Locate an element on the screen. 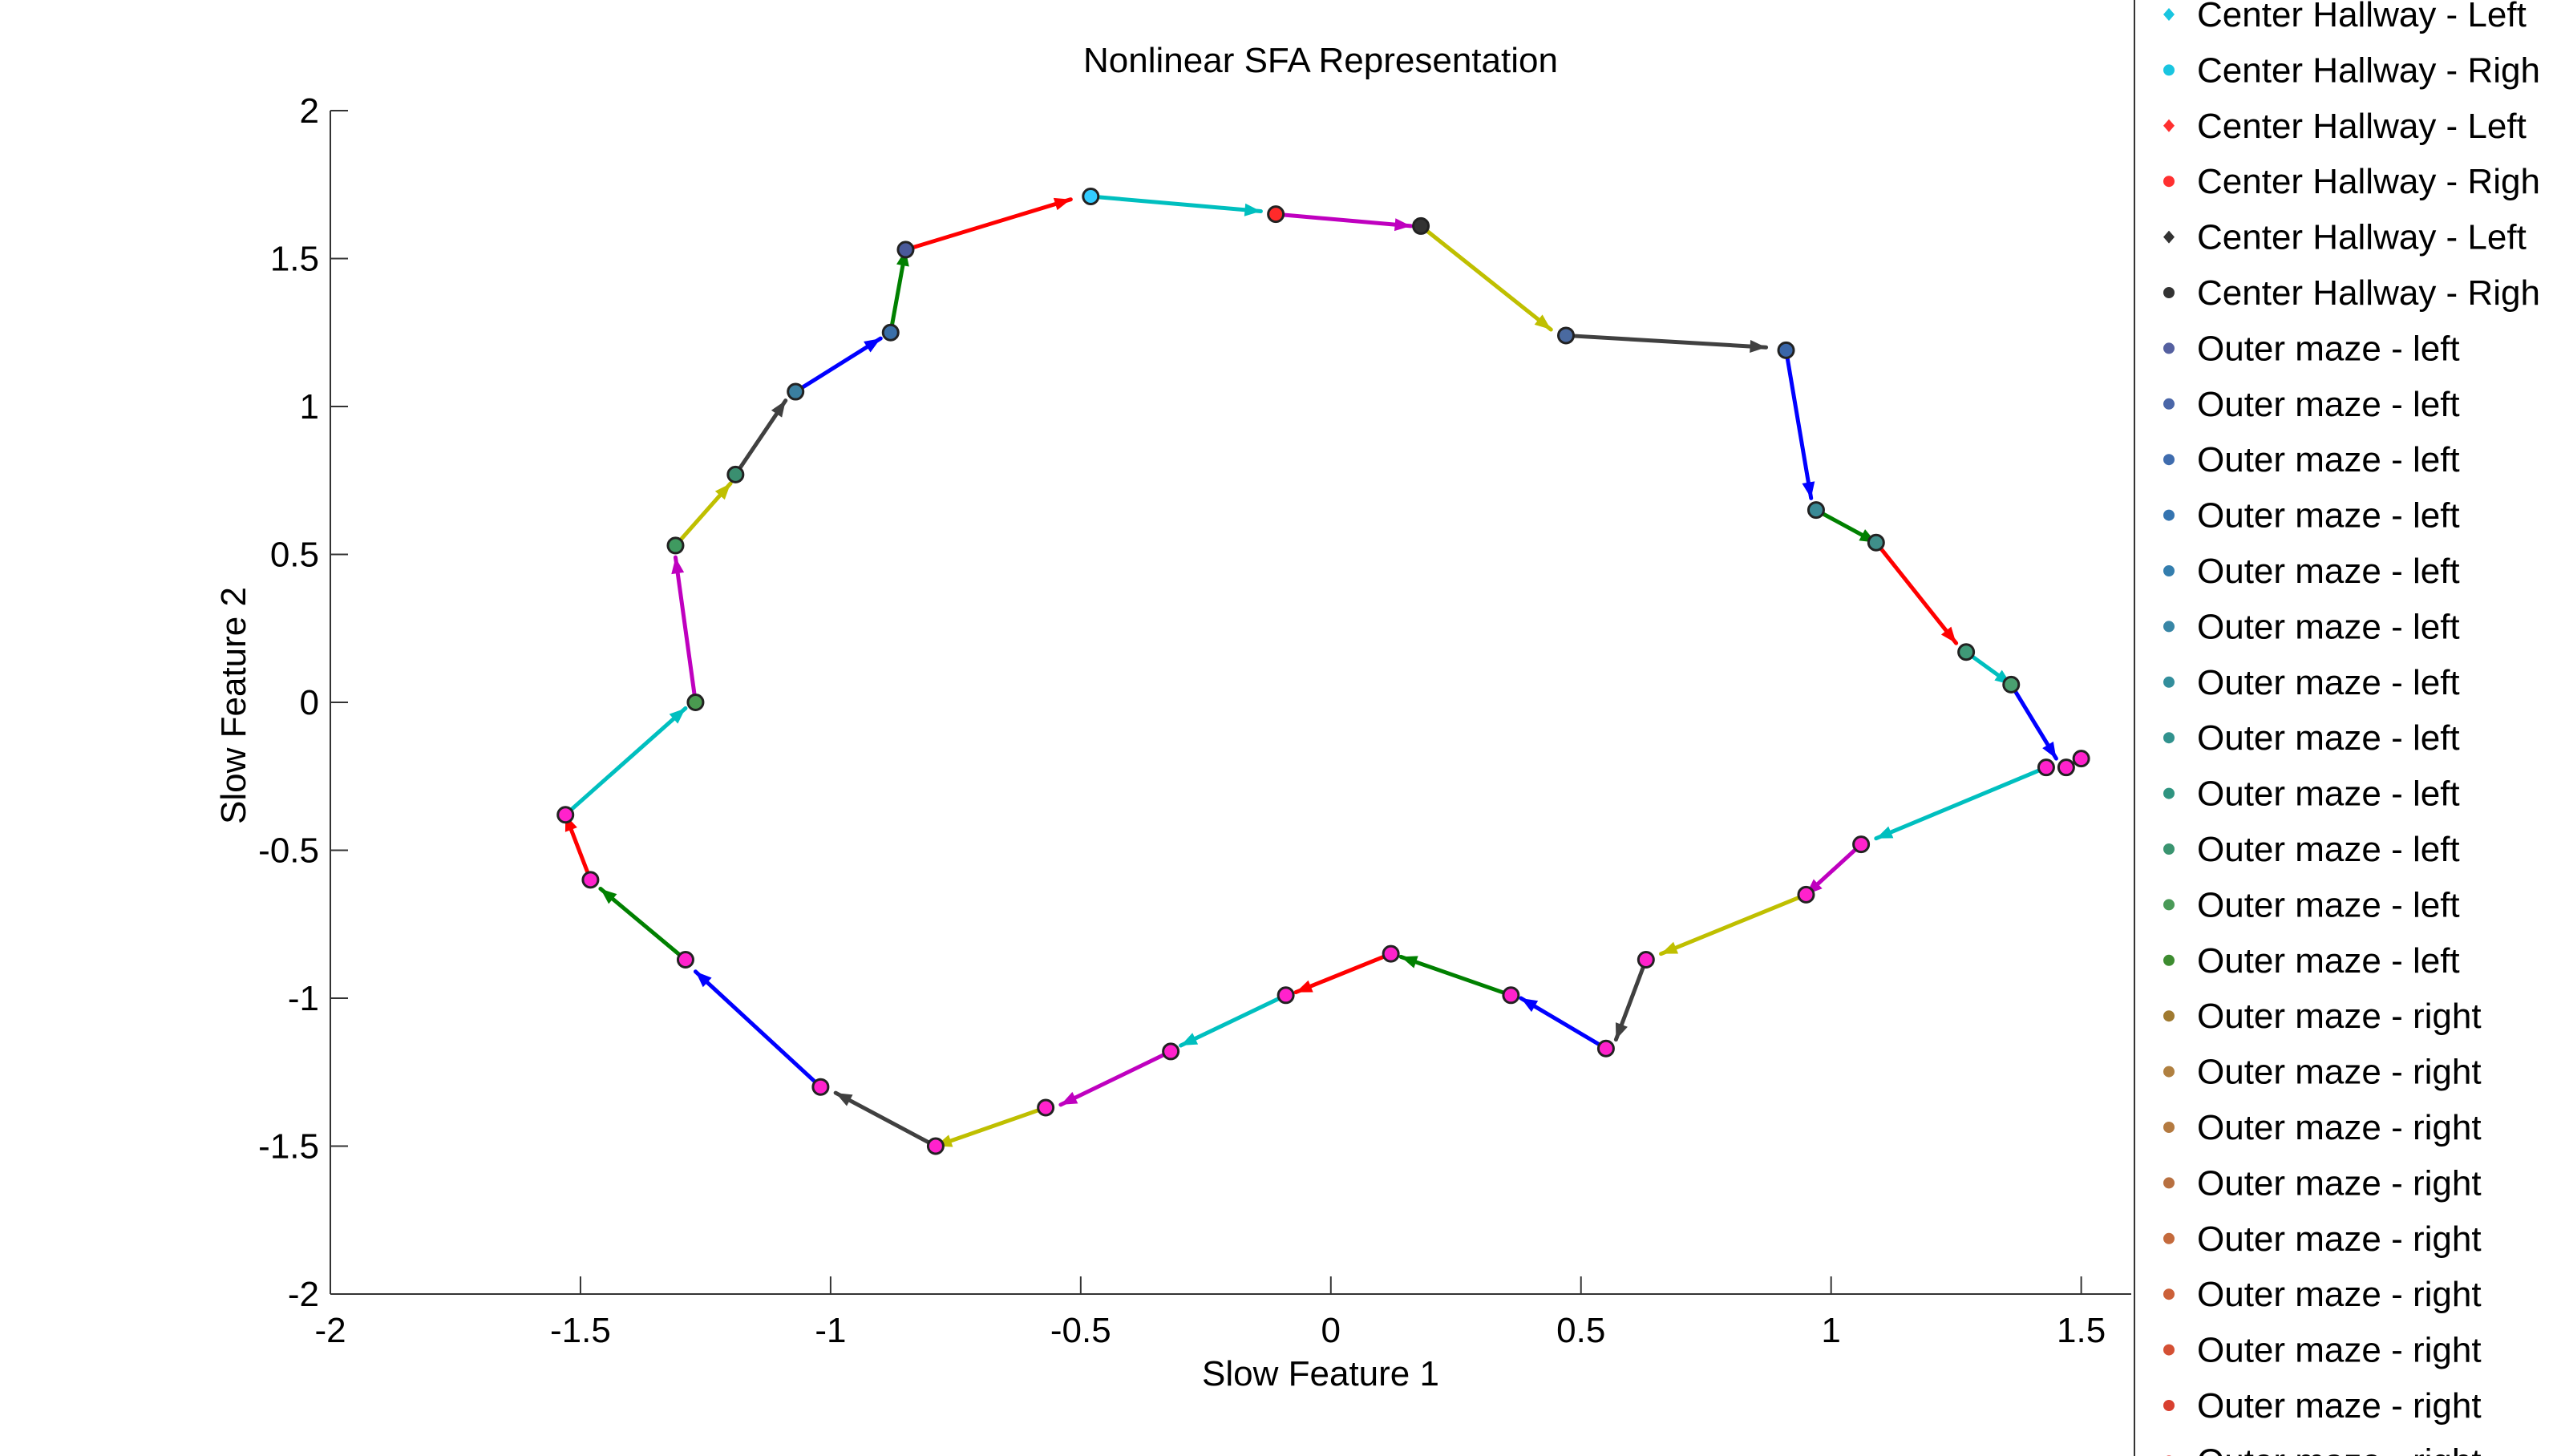 The image size is (2553, 1456). y-tick-label: 0 is located at coordinates (309, 702).